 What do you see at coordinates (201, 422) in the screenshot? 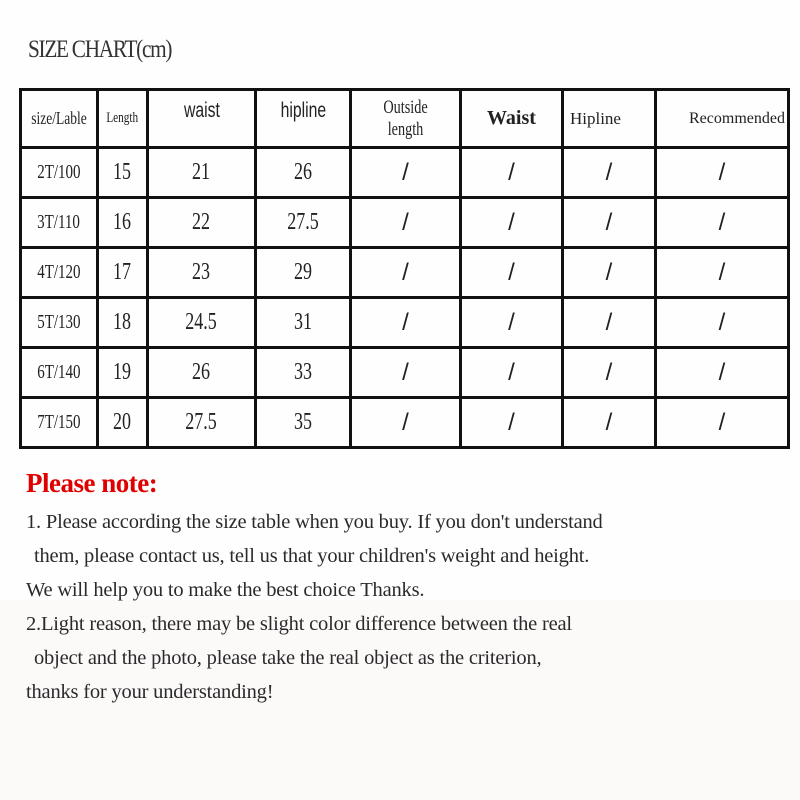
I see `cell-waist: 27.5` at bounding box center [201, 422].